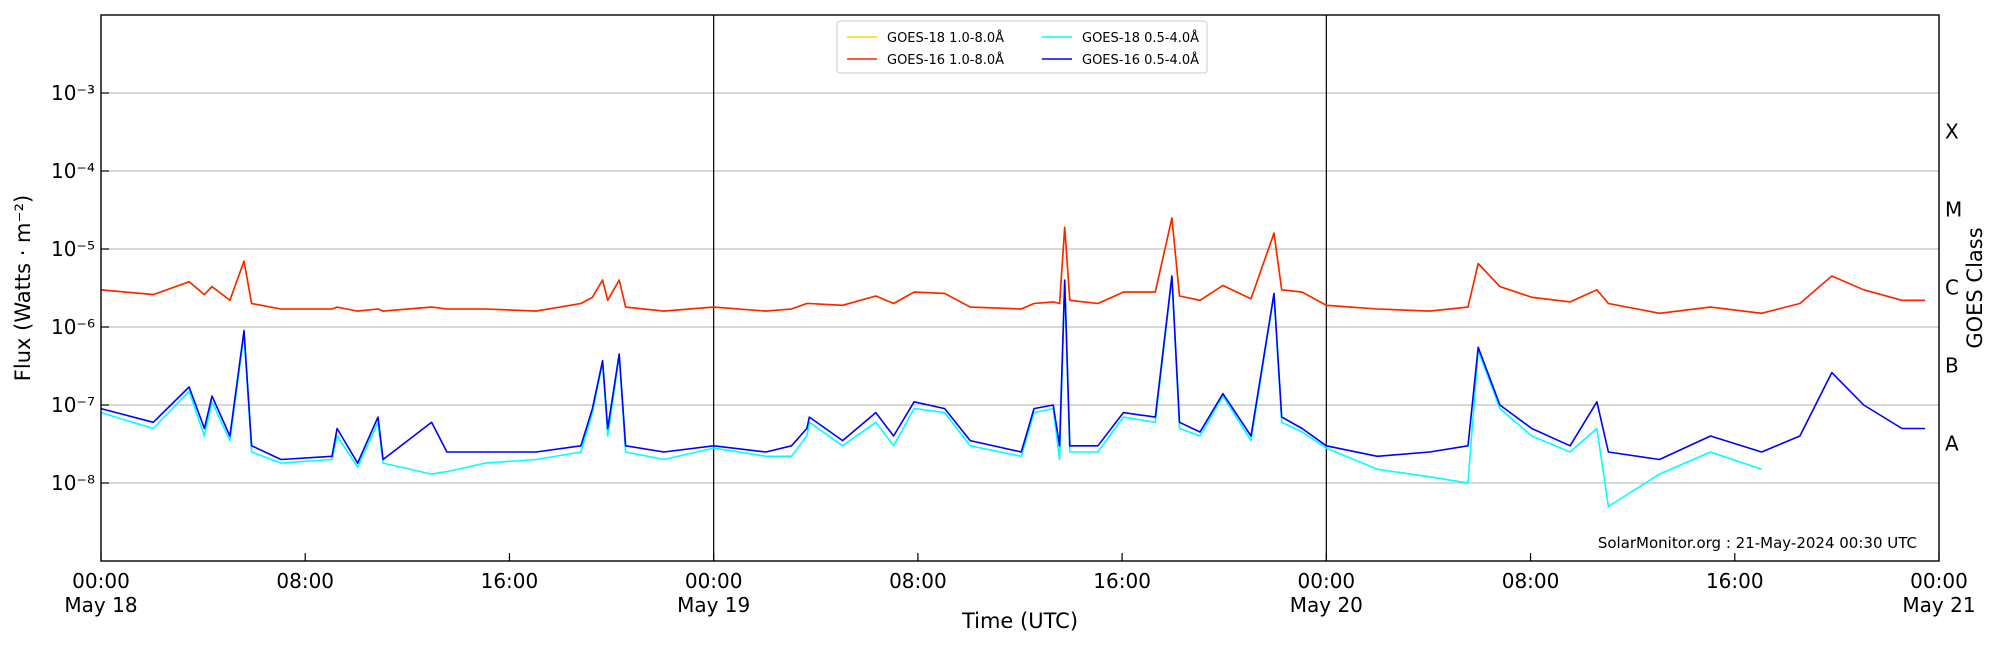 The image size is (2000, 650). Describe the element at coordinates (73, 483) in the screenshot. I see `y-tick-label: 10⁻⁸` at that location.